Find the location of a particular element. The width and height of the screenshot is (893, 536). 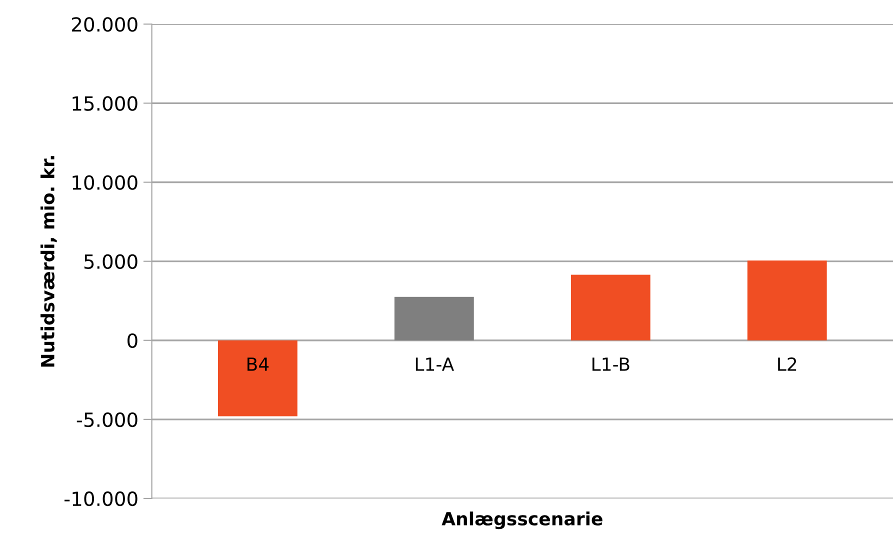

x-tick-label: B4 is located at coordinates (258, 364).